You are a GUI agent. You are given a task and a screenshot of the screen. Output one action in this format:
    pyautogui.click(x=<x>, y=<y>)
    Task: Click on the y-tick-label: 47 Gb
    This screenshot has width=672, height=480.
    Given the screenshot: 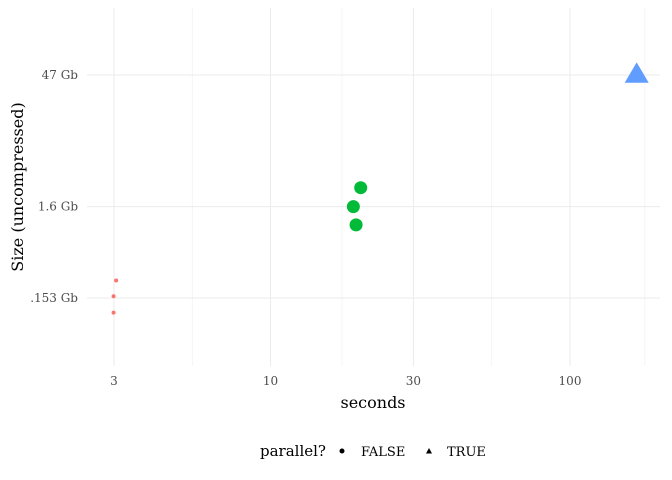 What is the action you would take?
    pyautogui.click(x=60, y=75)
    